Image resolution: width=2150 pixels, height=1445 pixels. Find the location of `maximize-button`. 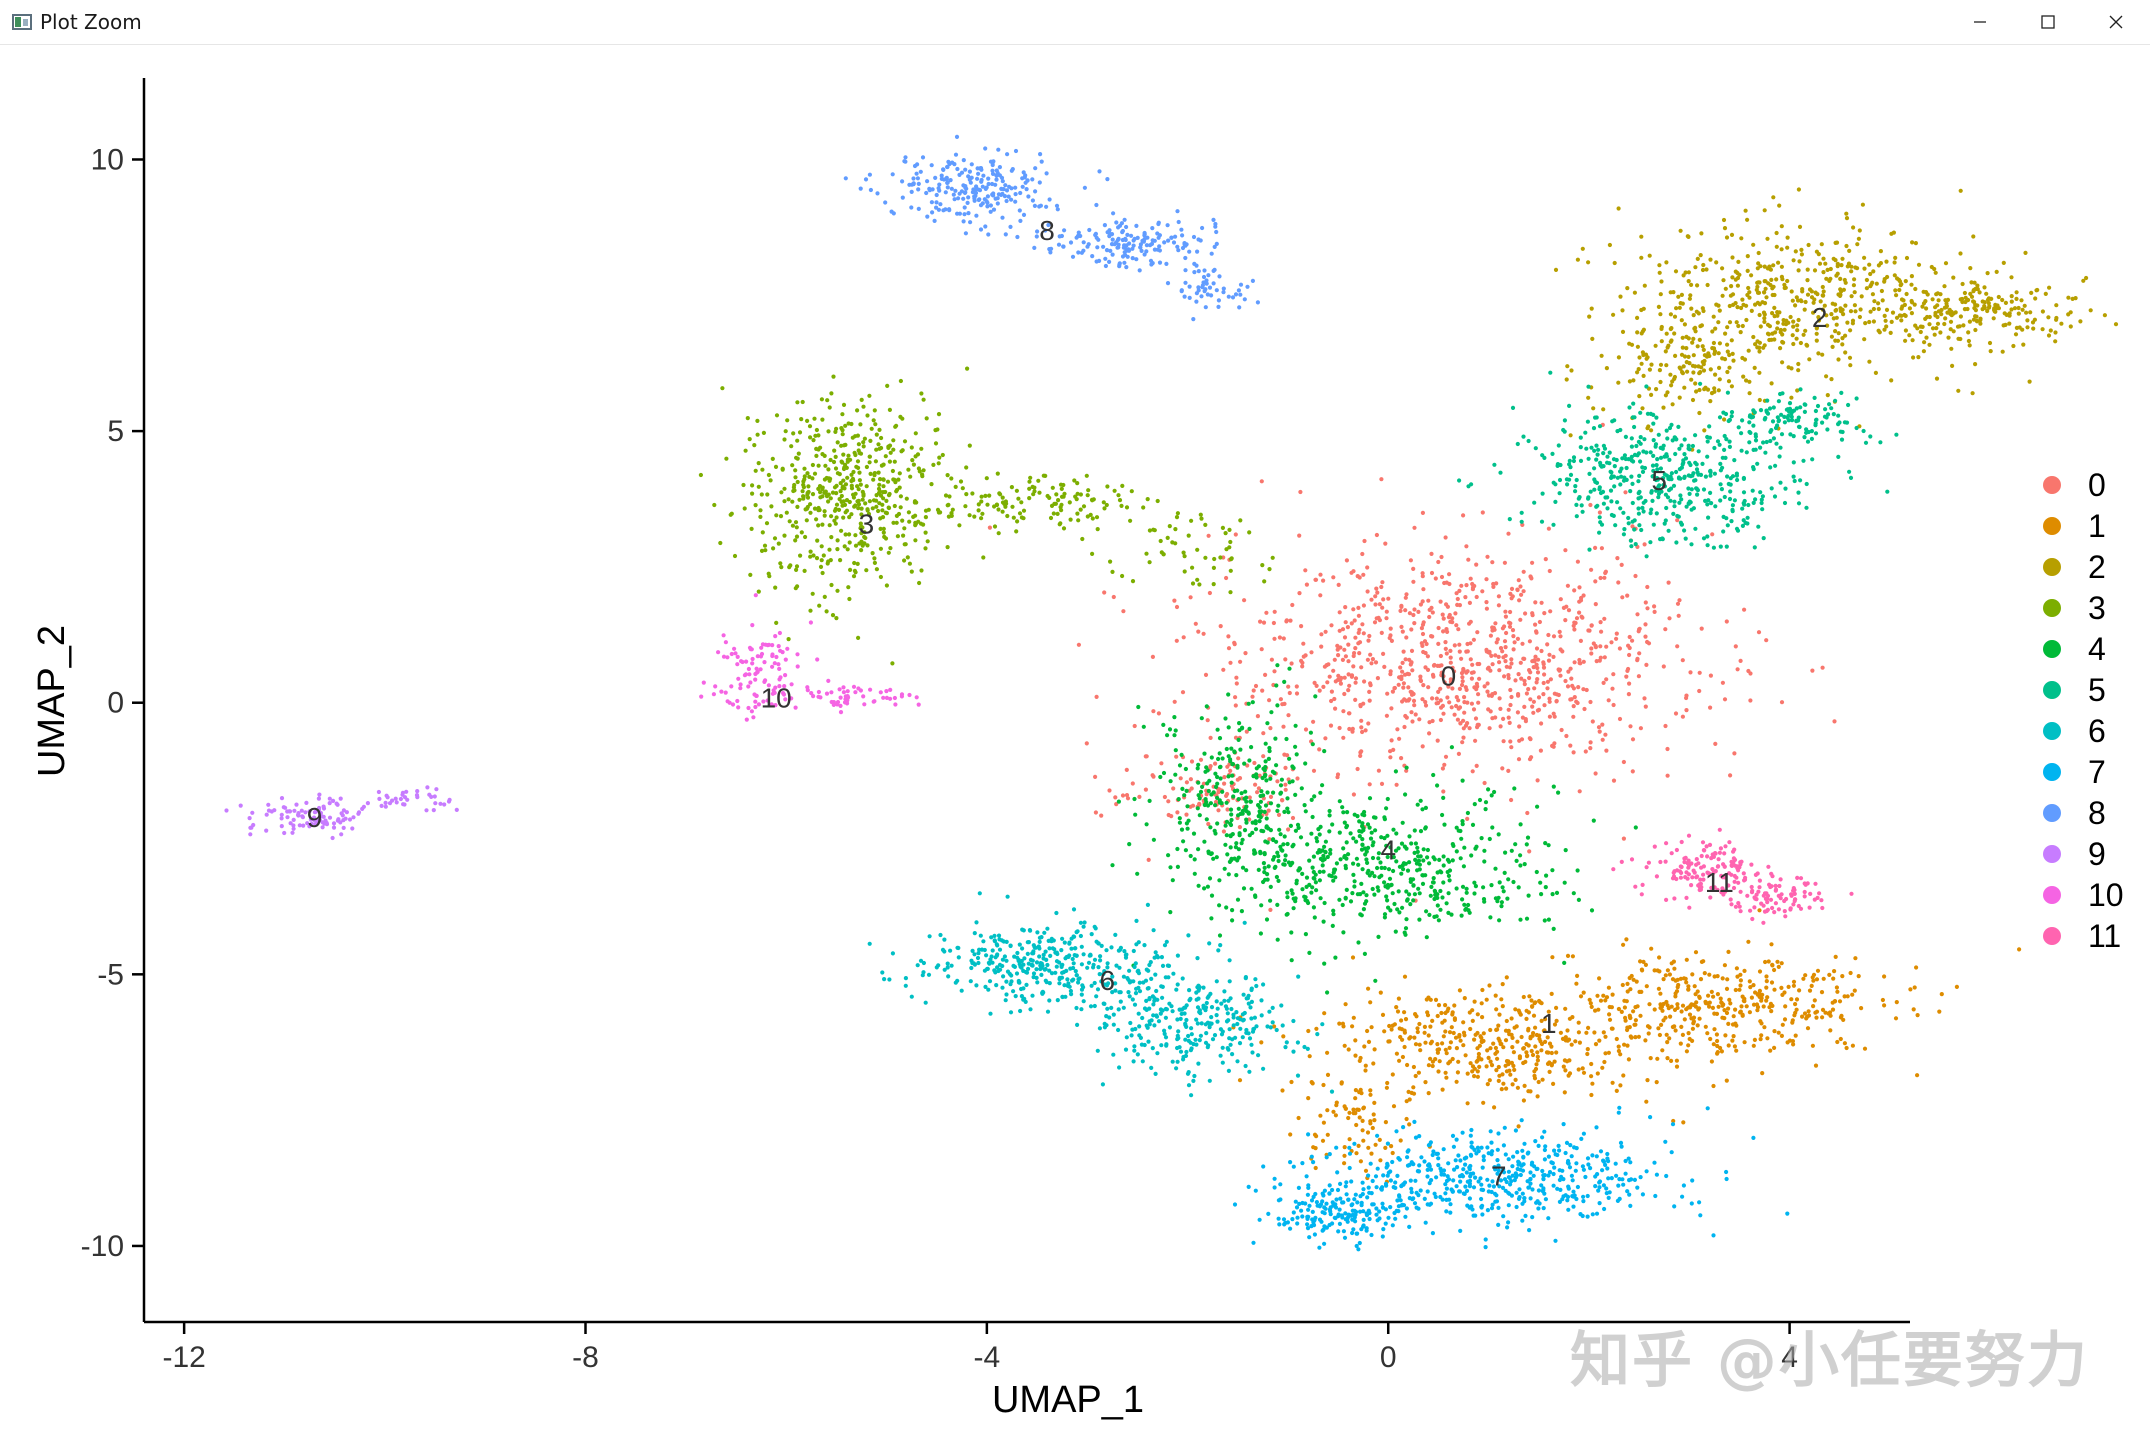

maximize-button is located at coordinates (2048, 22).